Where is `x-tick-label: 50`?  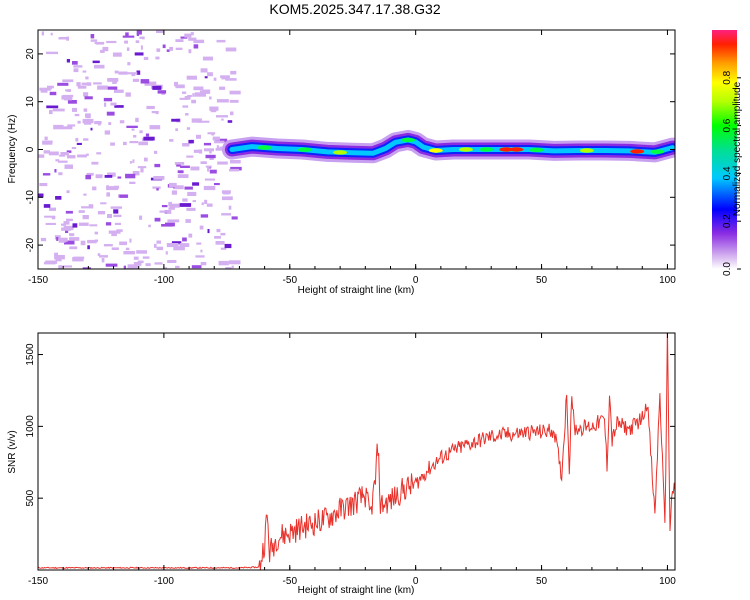 x-tick-label: 50 is located at coordinates (542, 280).